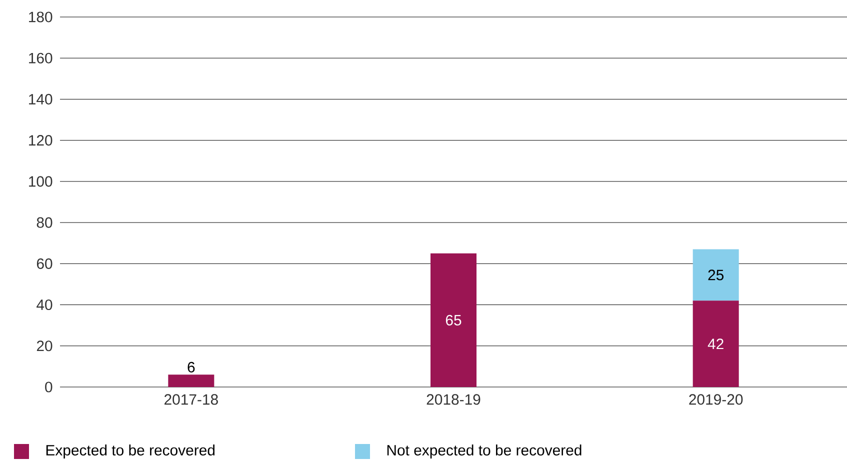 Image resolution: width=847 pixels, height=463 pixels. What do you see at coordinates (130, 451) in the screenshot?
I see `legend-label: Expected to be recovered` at bounding box center [130, 451].